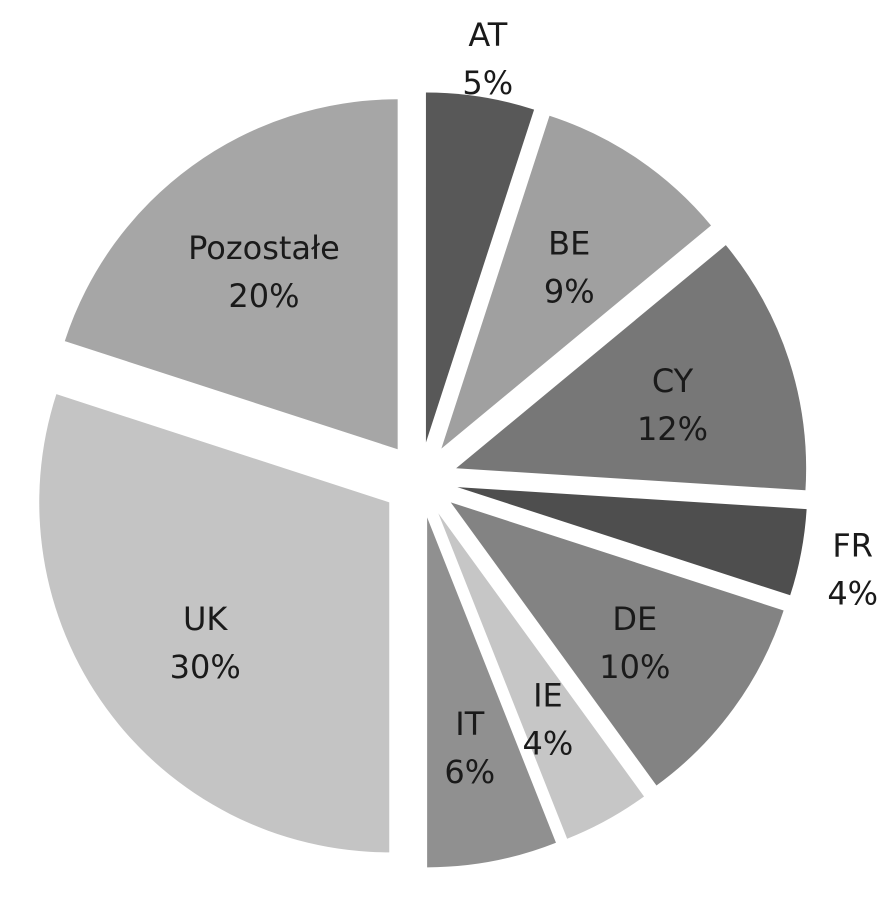 This screenshot has height=904, width=878. Describe the element at coordinates (487, 83) in the screenshot. I see `slice-value-label: 5%` at that location.